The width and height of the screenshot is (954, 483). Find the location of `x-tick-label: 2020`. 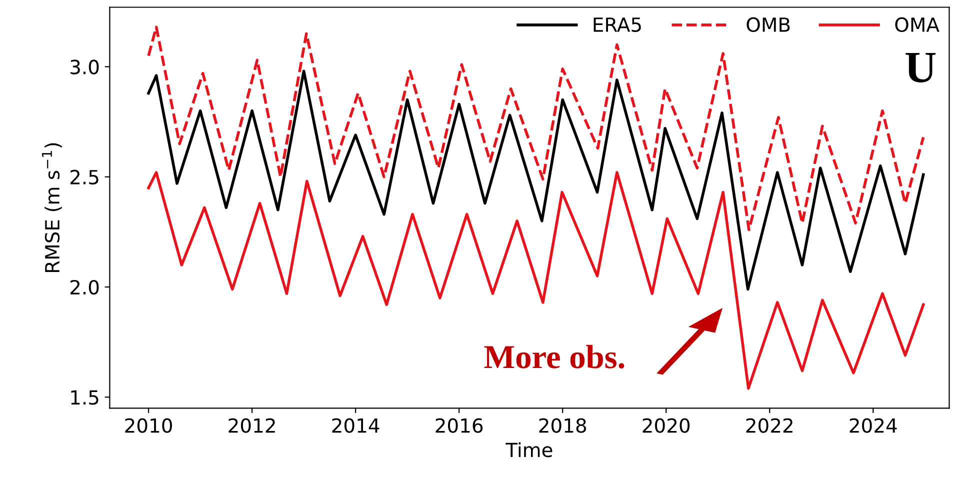

x-tick-label: 2020 is located at coordinates (666, 425).